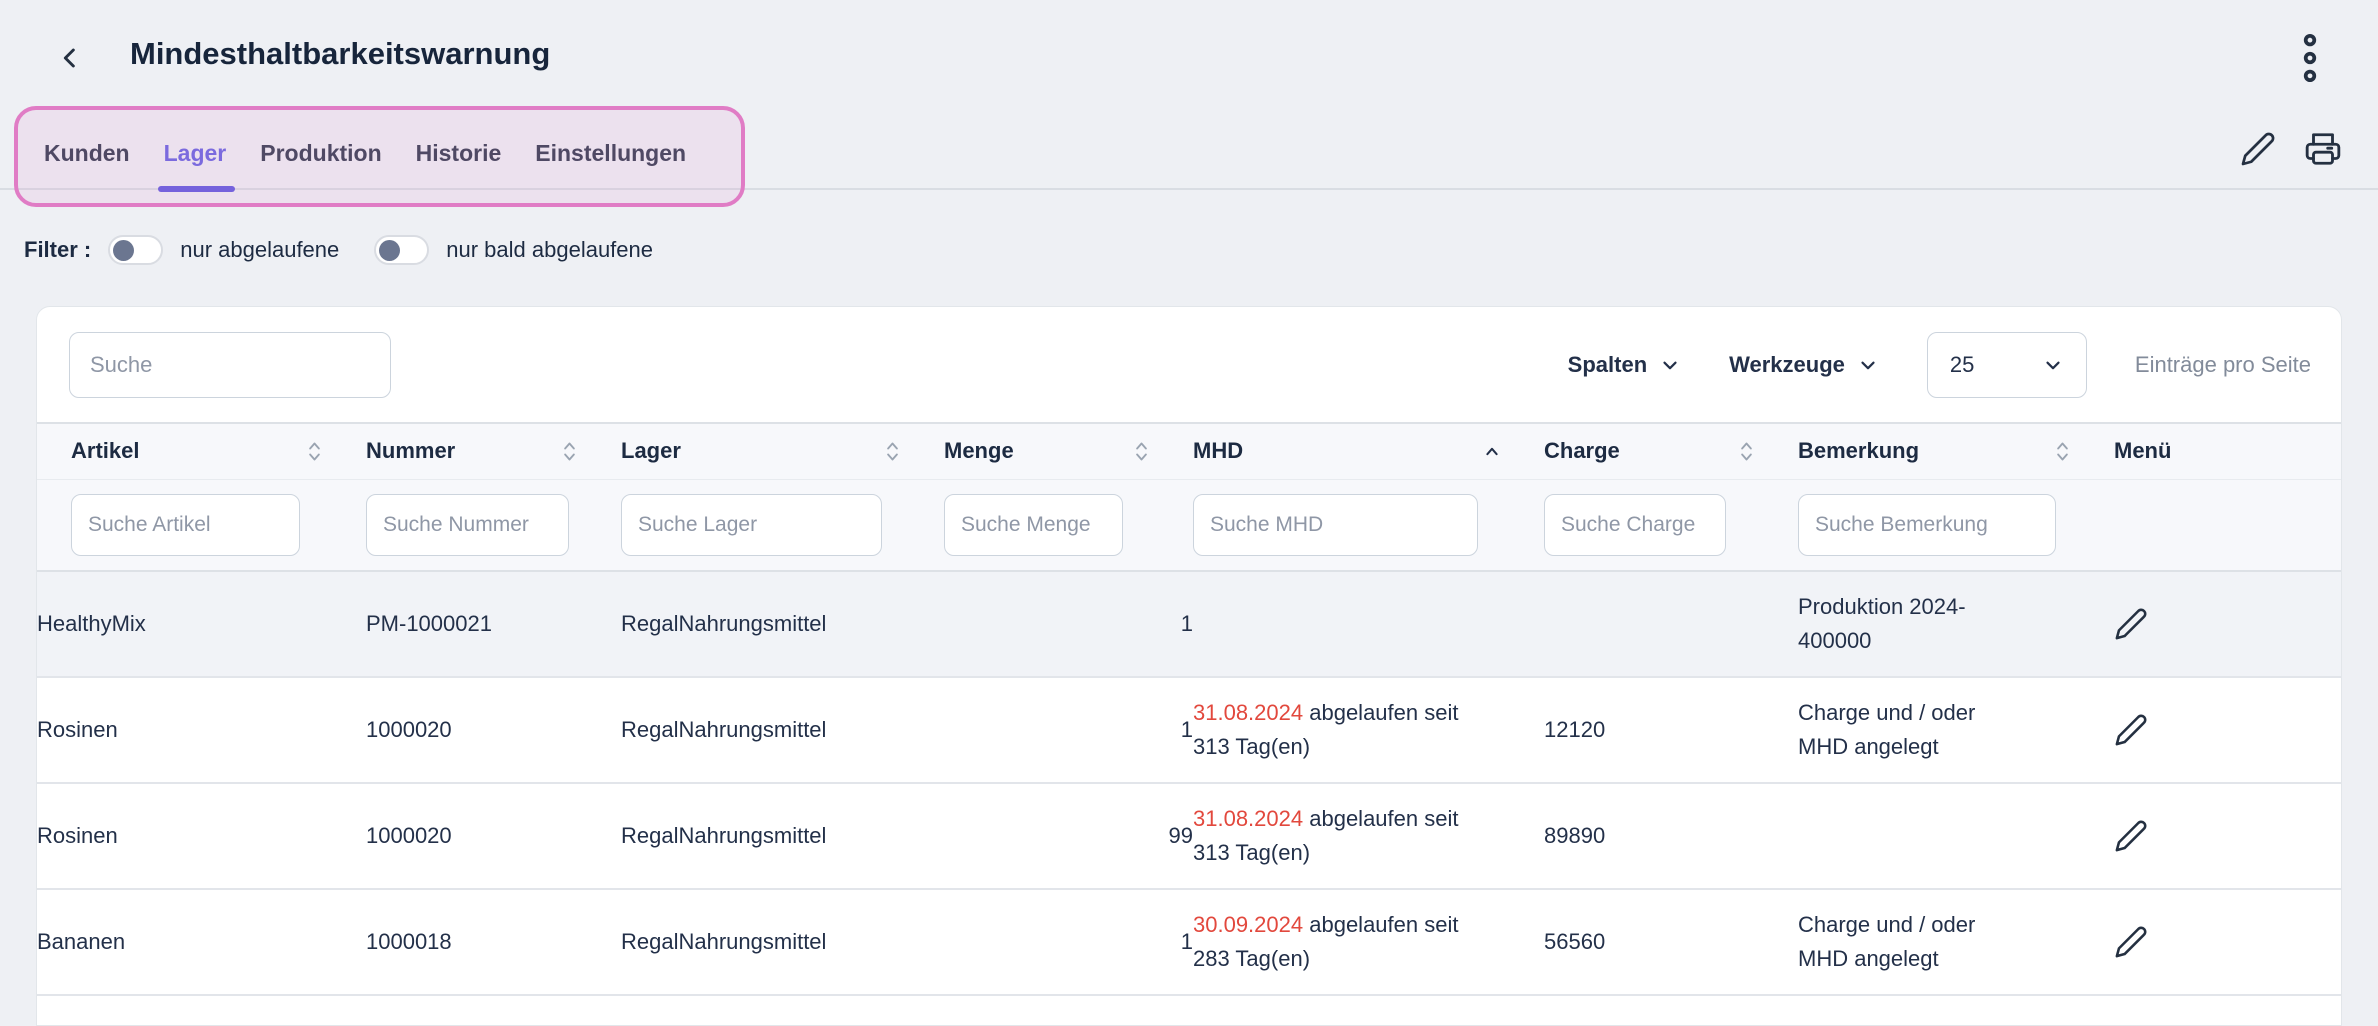 Image resolution: width=2378 pixels, height=1026 pixels. Describe the element at coordinates (1218, 451) in the screenshot. I see `column-label: MHD` at that location.